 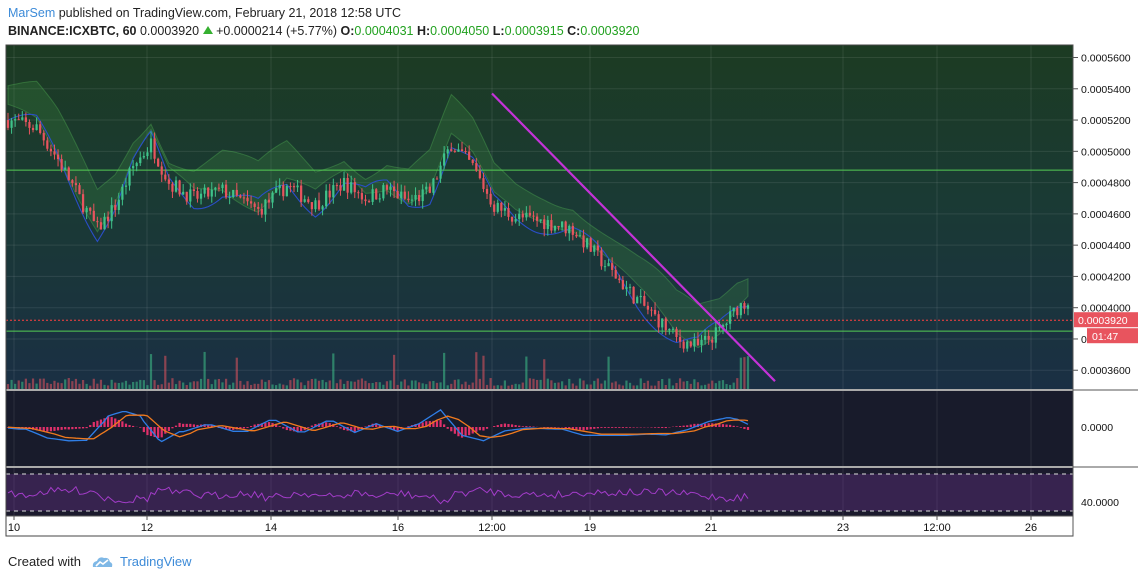 What do you see at coordinates (44, 561) in the screenshot?
I see `created-with-text: Created with` at bounding box center [44, 561].